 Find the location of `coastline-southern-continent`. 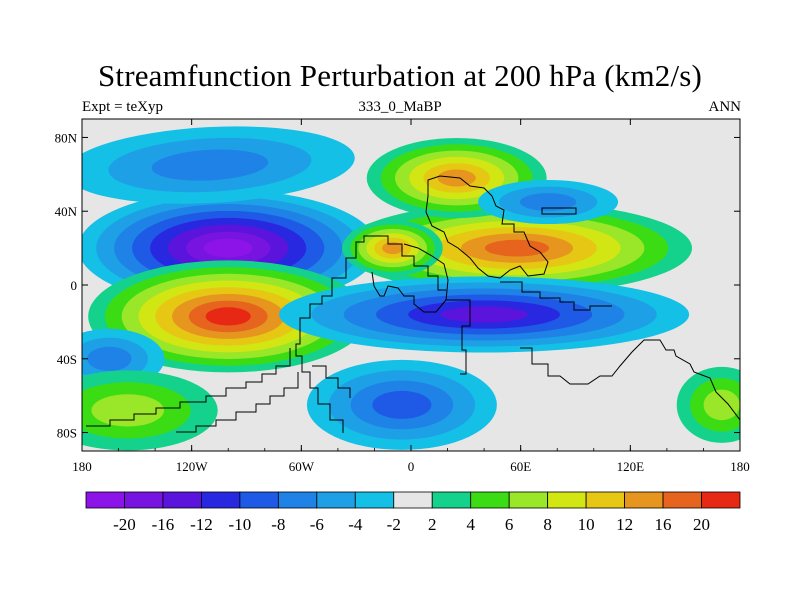

coastline-southern-continent is located at coordinates (458, 337).